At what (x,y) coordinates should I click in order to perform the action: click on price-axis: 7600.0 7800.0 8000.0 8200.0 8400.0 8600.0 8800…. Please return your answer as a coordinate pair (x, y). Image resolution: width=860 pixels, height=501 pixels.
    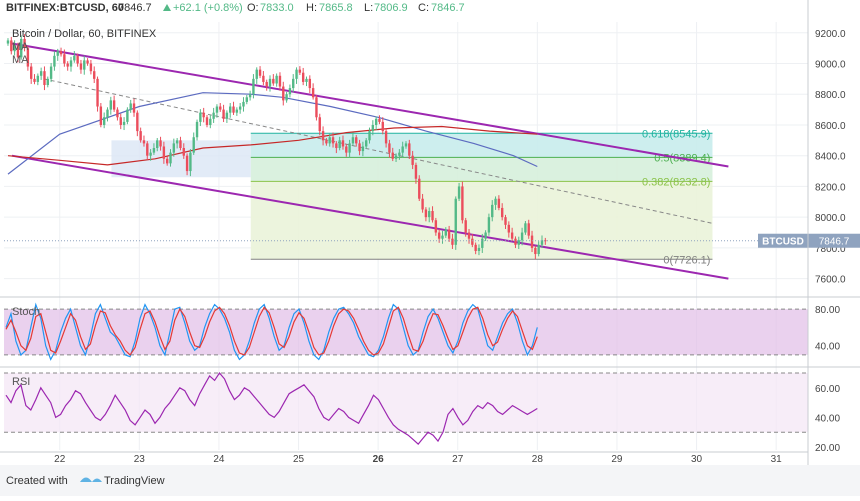
    Looking at the image, I should click on (809, 241).